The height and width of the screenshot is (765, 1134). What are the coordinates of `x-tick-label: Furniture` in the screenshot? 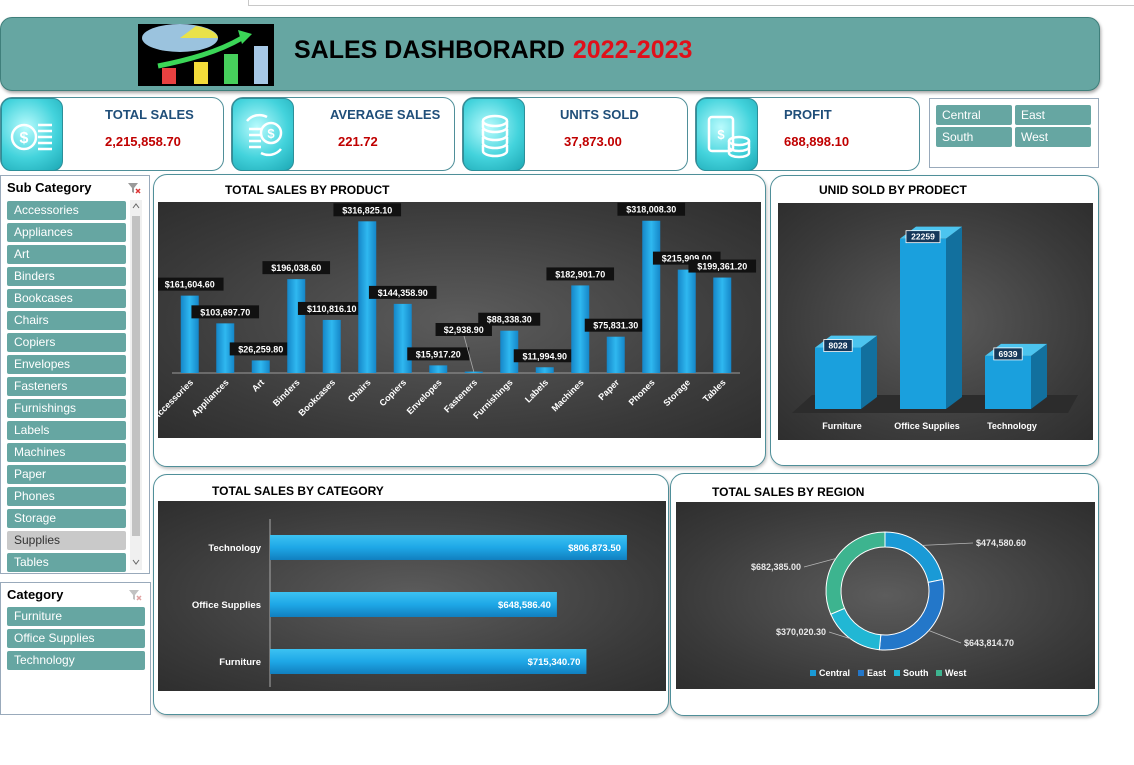 It's located at (842, 426).